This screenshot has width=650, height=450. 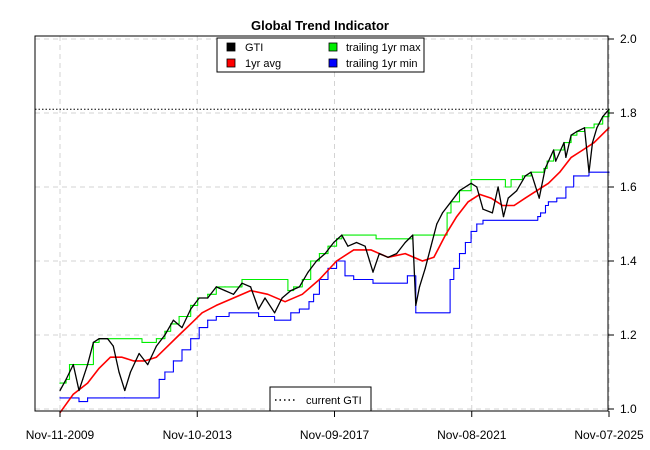 What do you see at coordinates (628, 187) in the screenshot?
I see `y-tick-label: 1.6` at bounding box center [628, 187].